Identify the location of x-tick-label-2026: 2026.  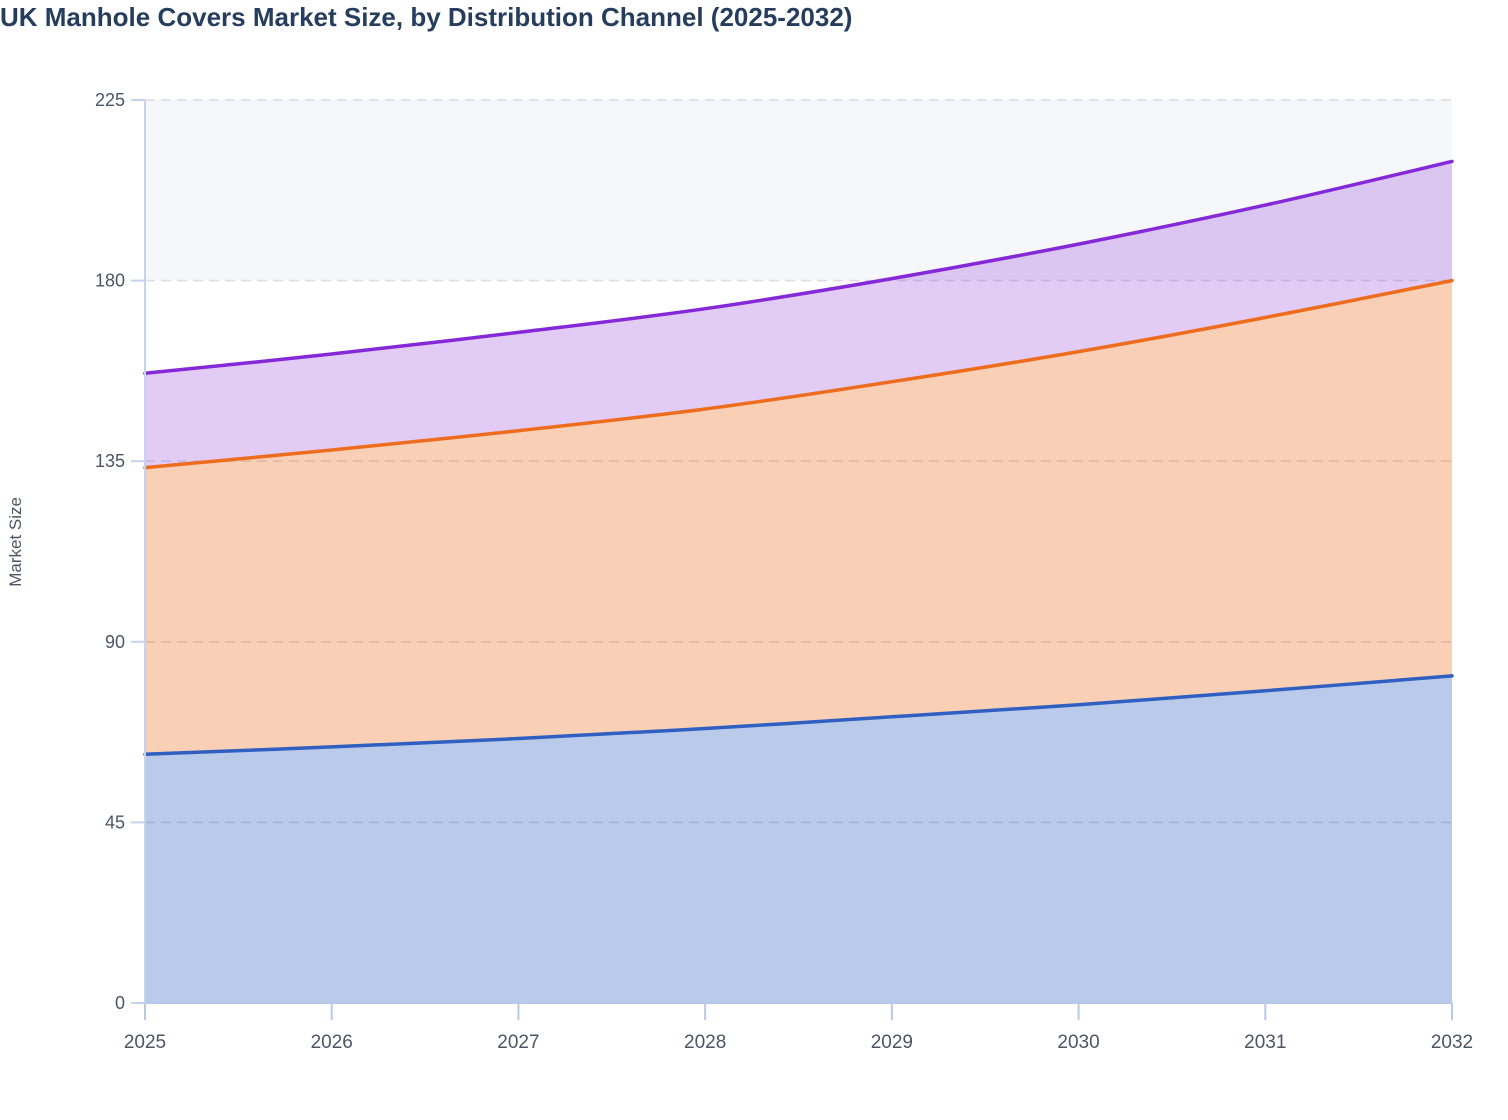
(332, 1042).